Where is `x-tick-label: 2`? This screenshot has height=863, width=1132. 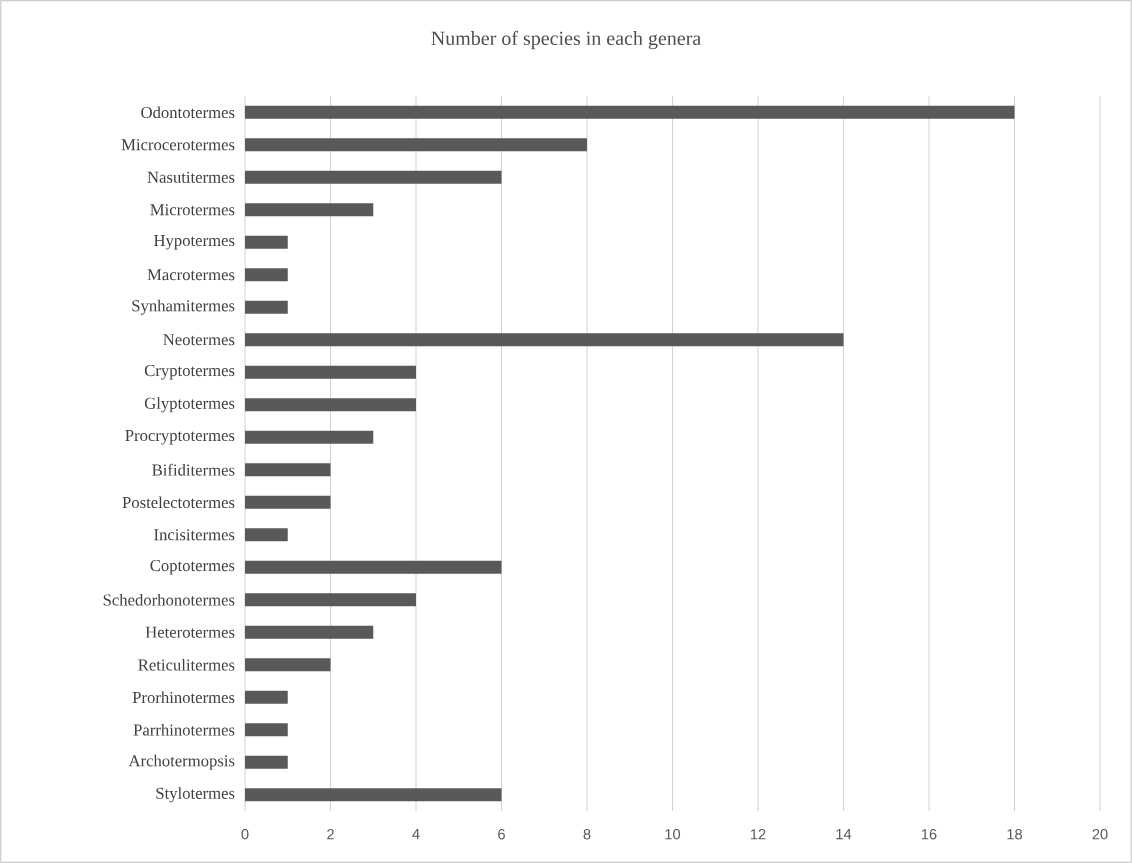
x-tick-label: 2 is located at coordinates (330, 834).